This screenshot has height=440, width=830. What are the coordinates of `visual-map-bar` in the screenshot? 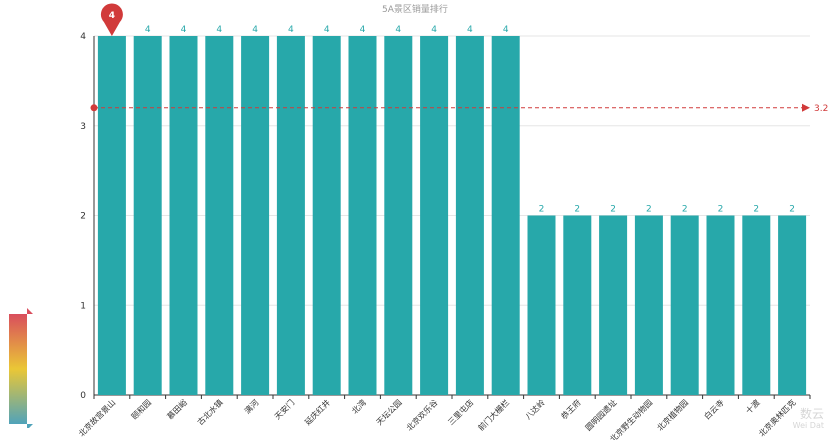 It's located at (18, 369).